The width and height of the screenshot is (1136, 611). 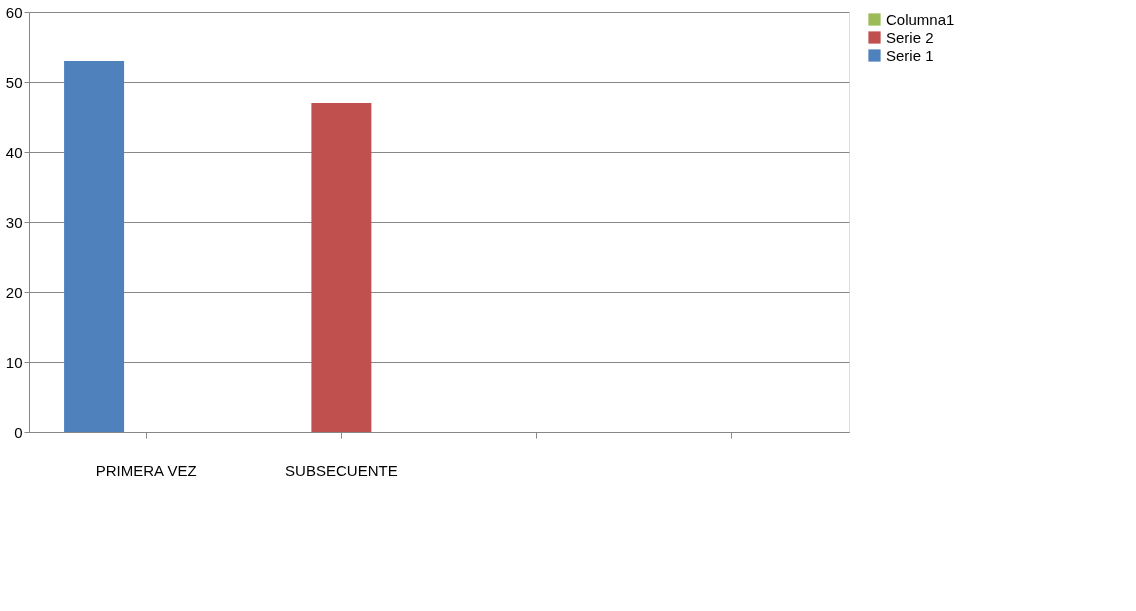 What do you see at coordinates (14, 222) in the screenshot?
I see `y-tick-label: 30` at bounding box center [14, 222].